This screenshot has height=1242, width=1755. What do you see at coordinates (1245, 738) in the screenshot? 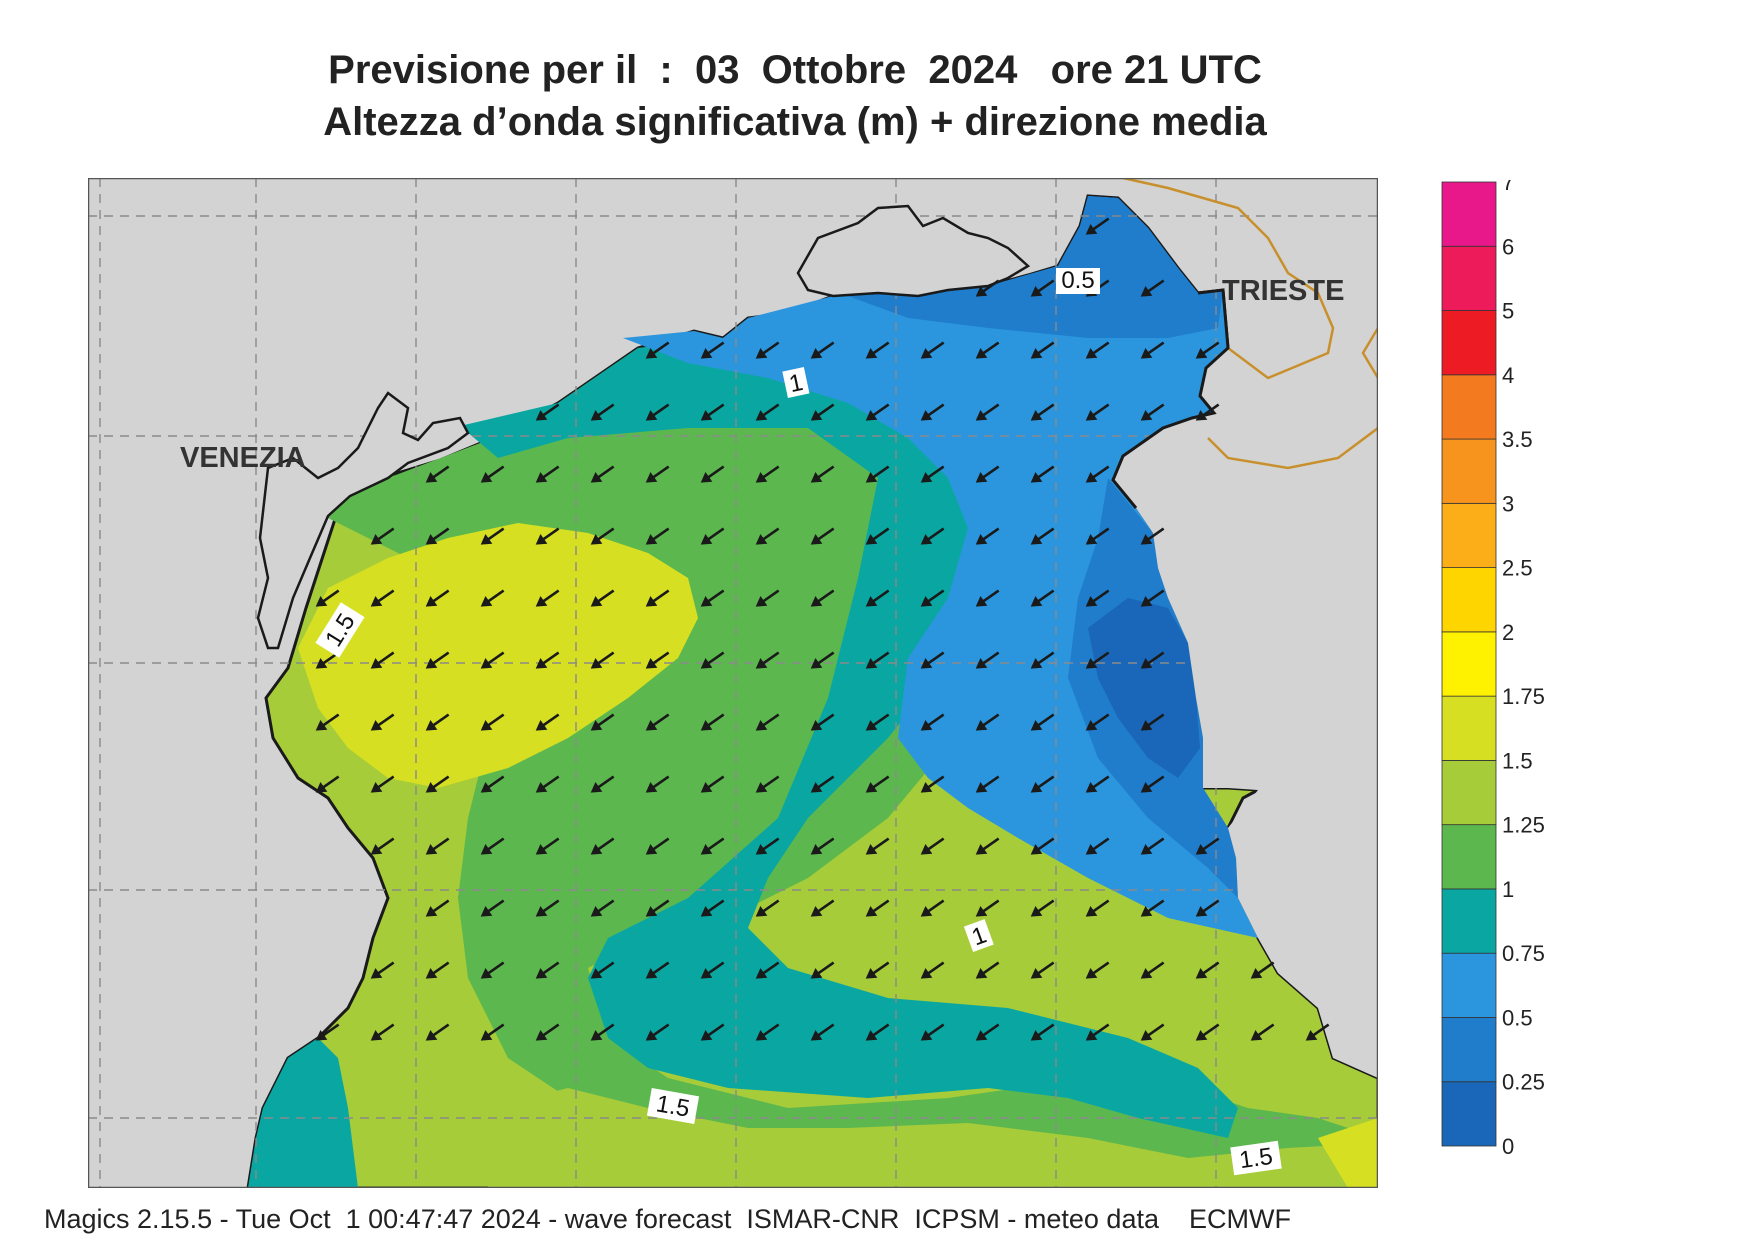
I see `istria-coast-land` at bounding box center [1245, 738].